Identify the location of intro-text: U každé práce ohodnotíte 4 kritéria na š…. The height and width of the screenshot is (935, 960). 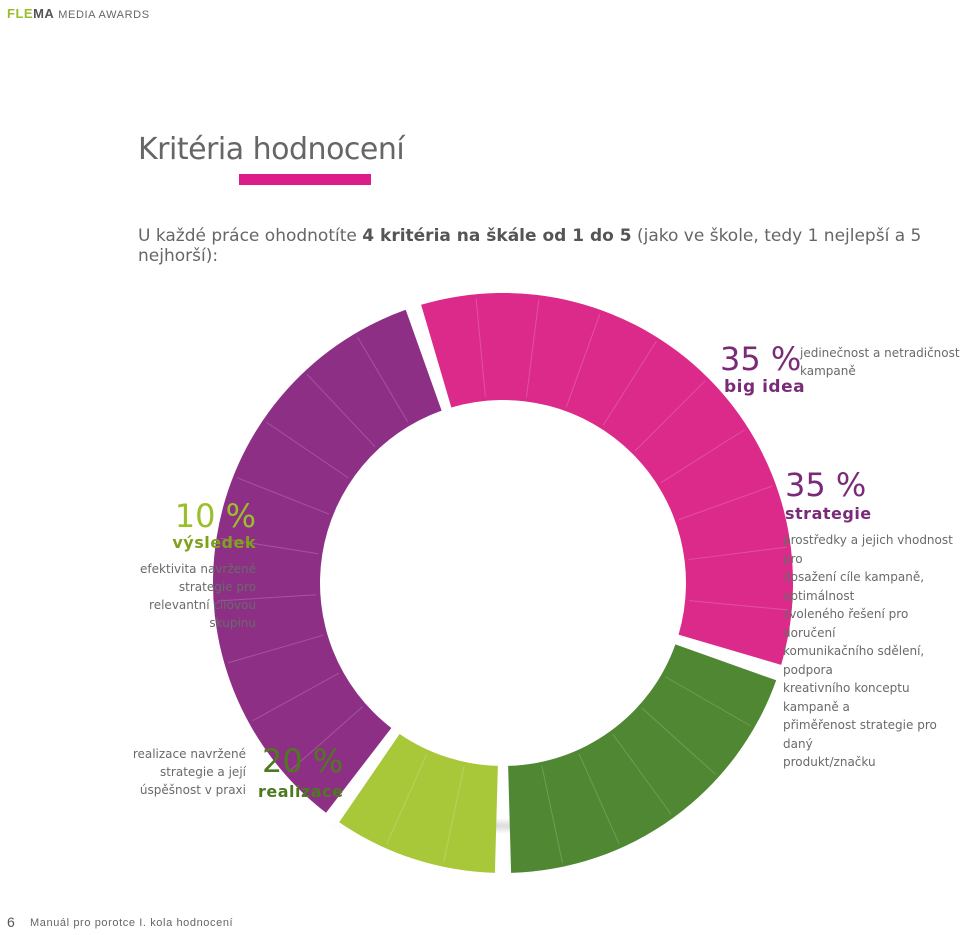
(549, 246).